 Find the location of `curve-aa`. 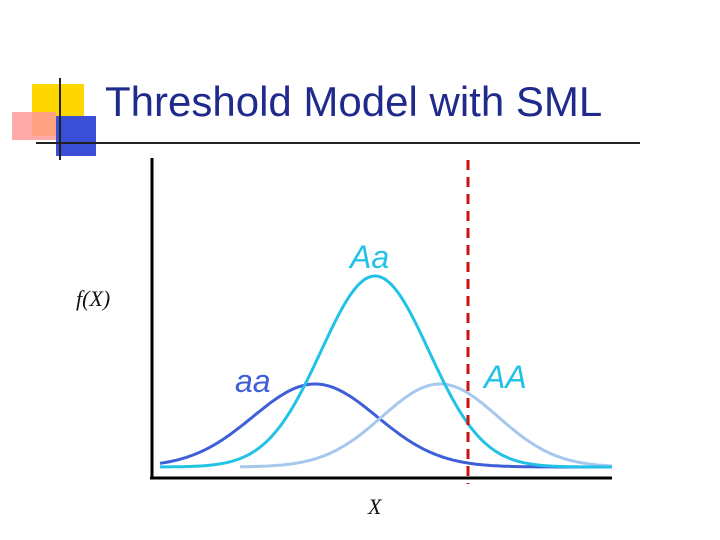

curve-aa is located at coordinates (385, 425).